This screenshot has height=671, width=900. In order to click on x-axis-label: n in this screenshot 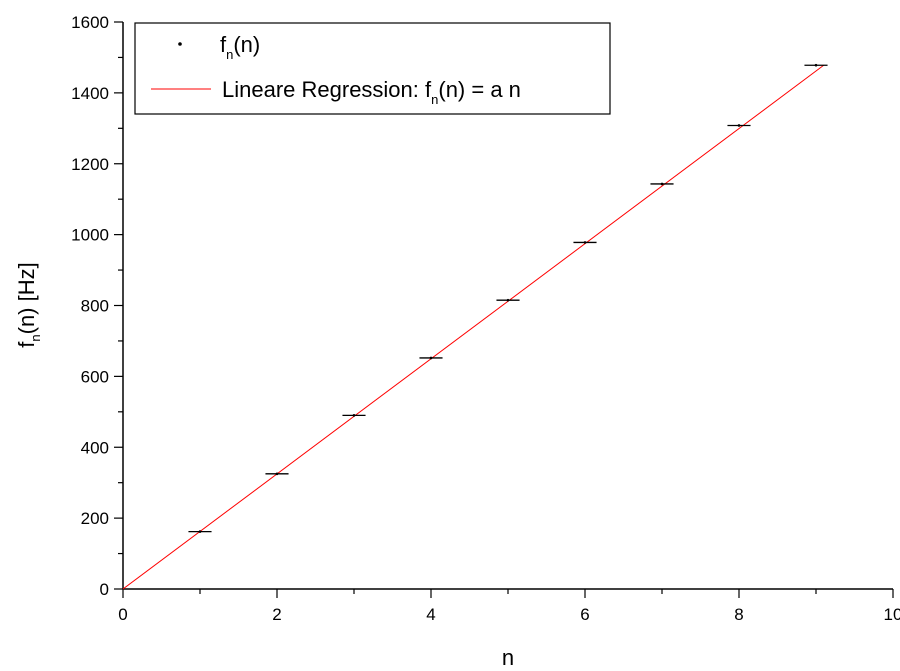, I will do `click(508, 657)`.